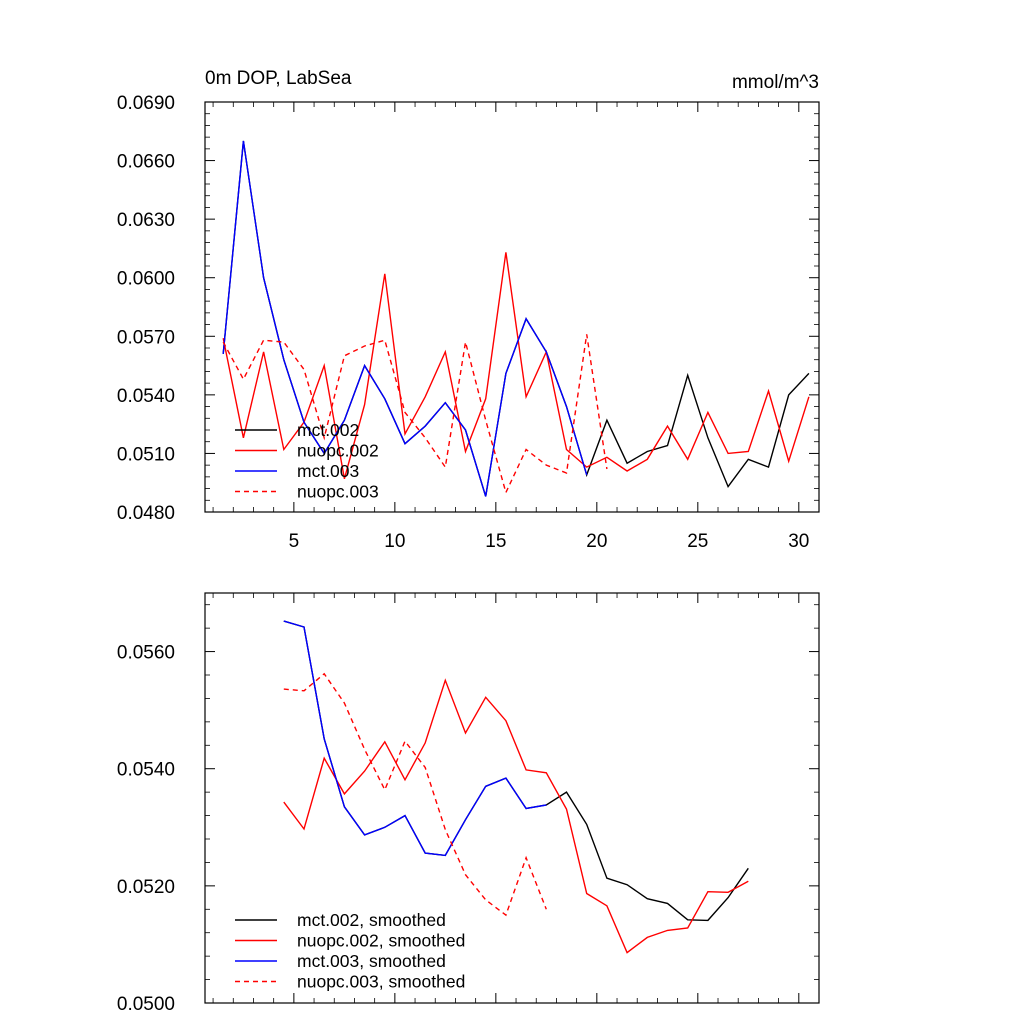 The image size is (1024, 1029). What do you see at coordinates (775, 82) in the screenshot?
I see `top-panel-units: mmol/m^3` at bounding box center [775, 82].